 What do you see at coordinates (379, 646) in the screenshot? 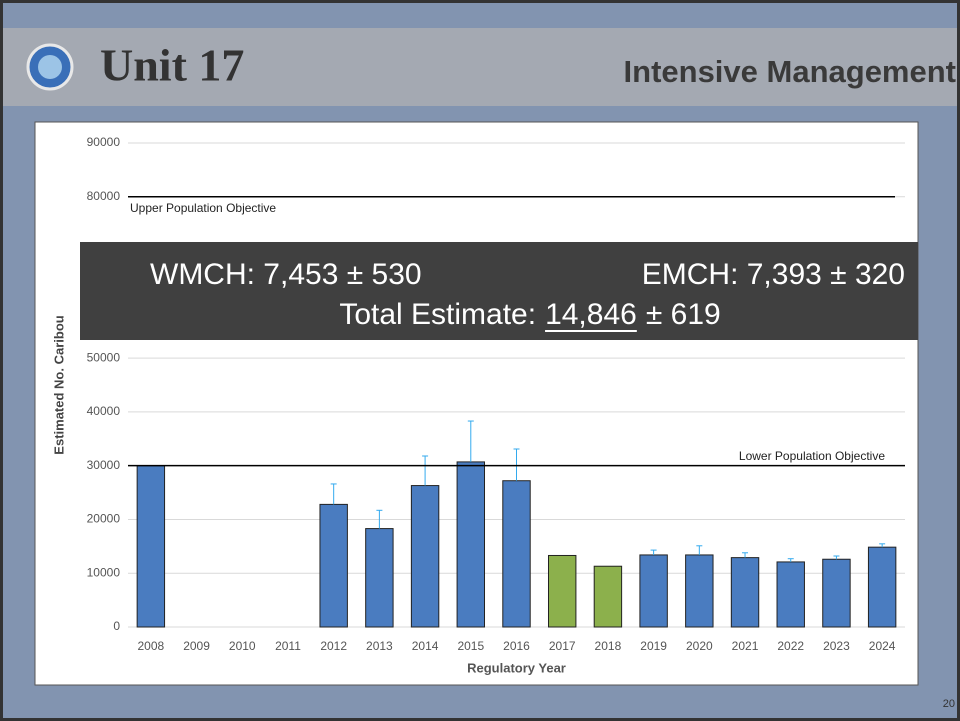
I see `x-tick-label: 2013` at bounding box center [379, 646].